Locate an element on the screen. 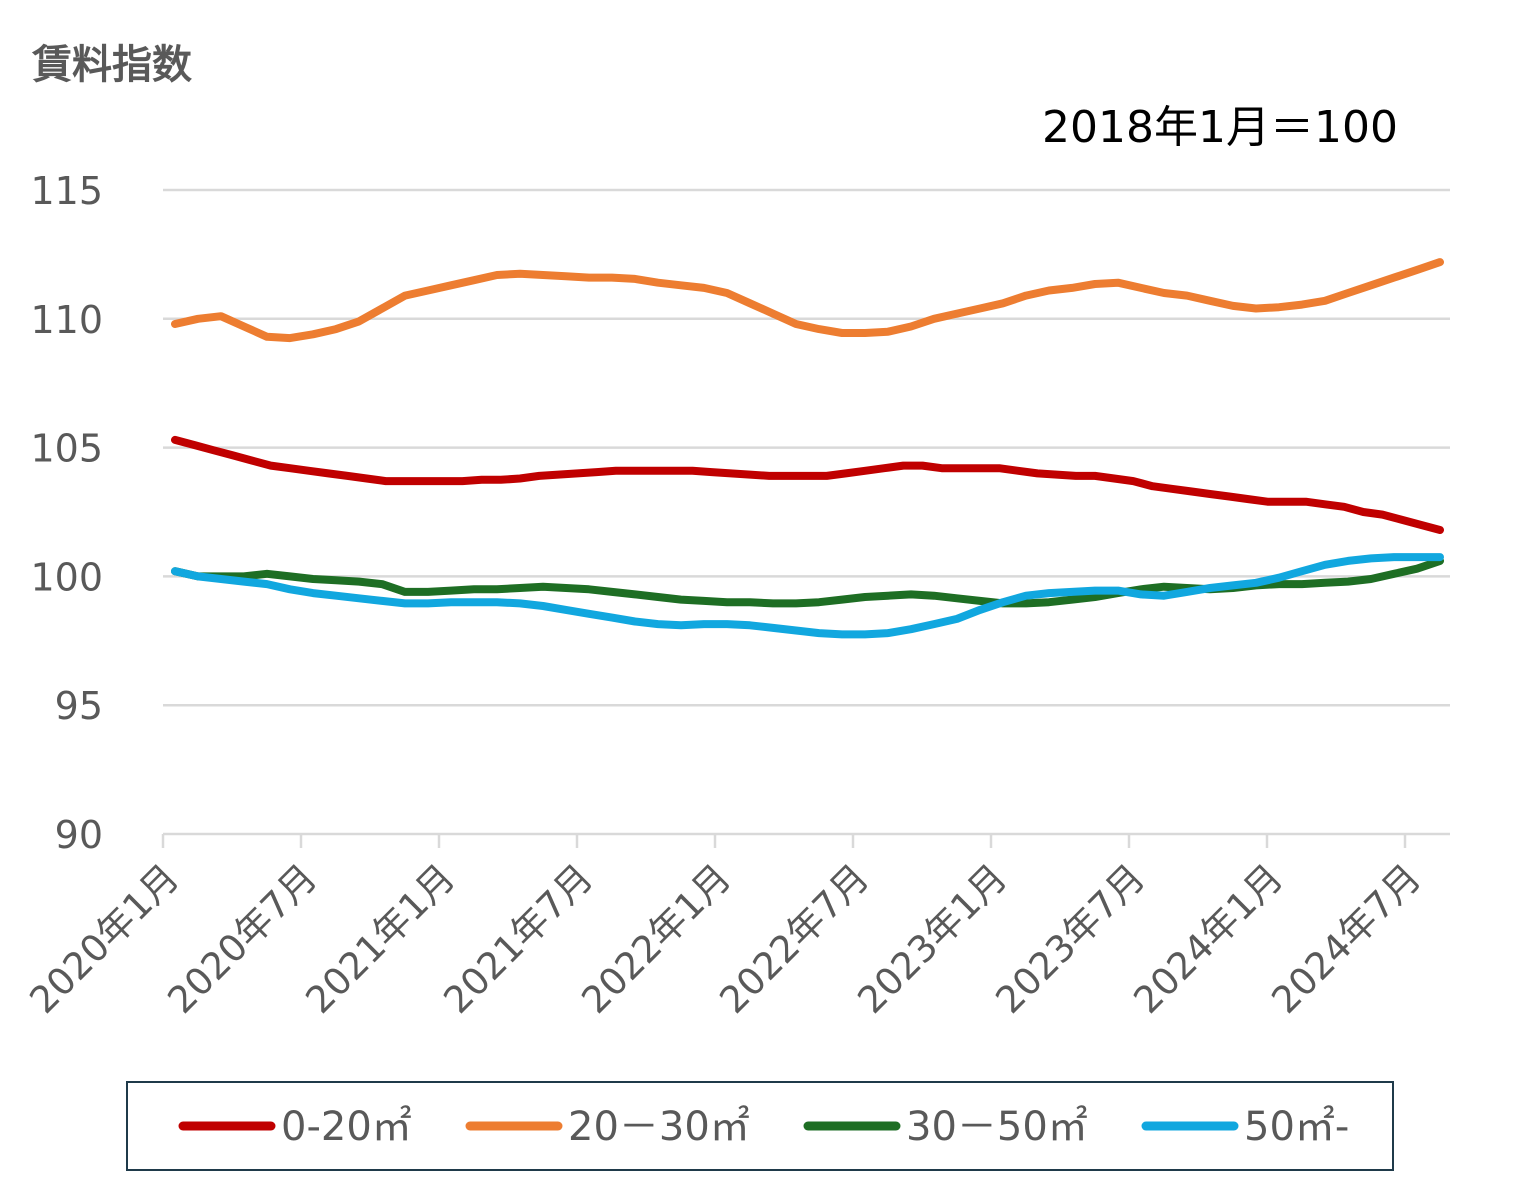  y-tick-label: 90 is located at coordinates (79, 835).